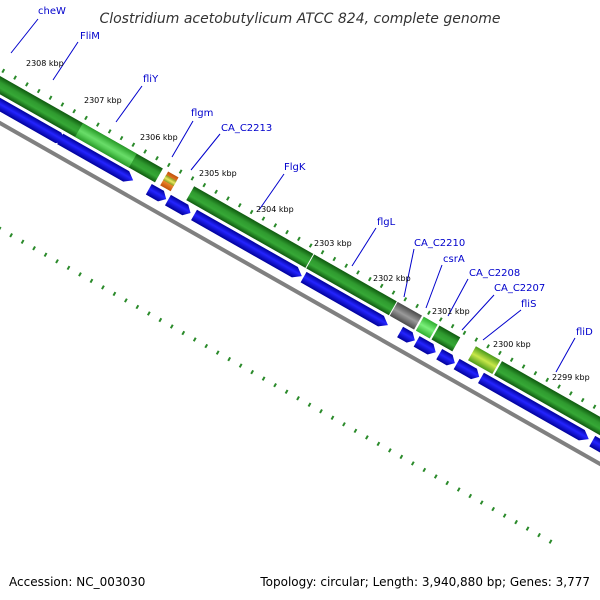  I want to click on kbp-label: 2304 kbp, so click(275, 209).